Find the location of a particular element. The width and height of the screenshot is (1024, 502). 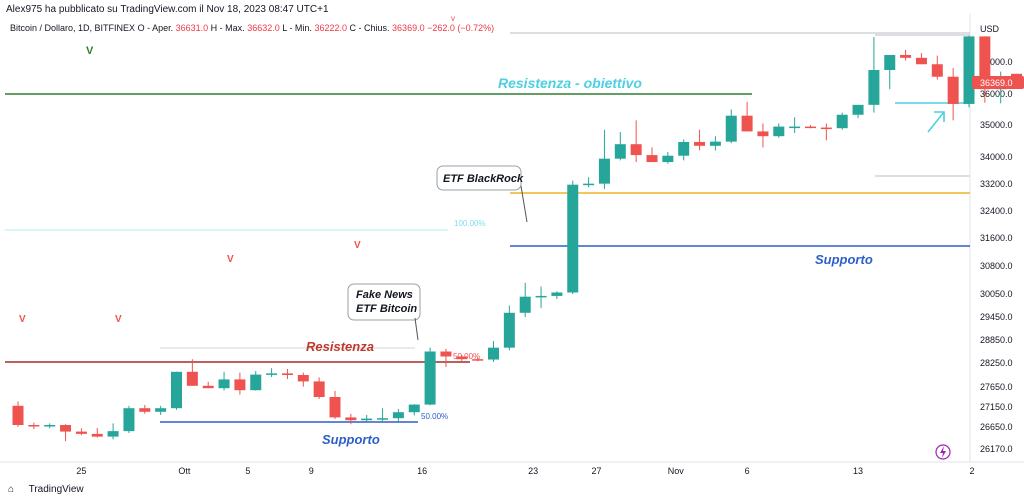

x-tick-label: 13 is located at coordinates (858, 471).